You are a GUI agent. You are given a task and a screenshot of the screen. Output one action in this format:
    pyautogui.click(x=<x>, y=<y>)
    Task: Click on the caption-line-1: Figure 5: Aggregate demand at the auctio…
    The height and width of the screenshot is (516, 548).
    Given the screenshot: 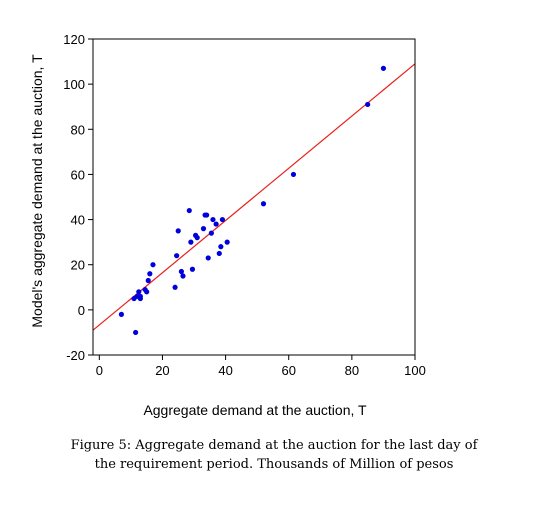 What is the action you would take?
    pyautogui.click(x=274, y=445)
    